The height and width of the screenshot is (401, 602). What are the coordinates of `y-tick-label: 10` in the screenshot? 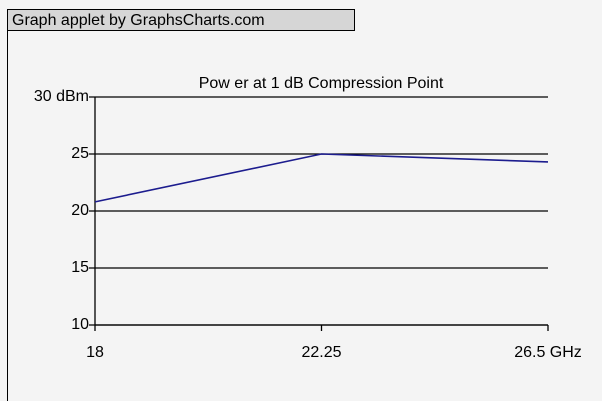 It's located at (80, 324).